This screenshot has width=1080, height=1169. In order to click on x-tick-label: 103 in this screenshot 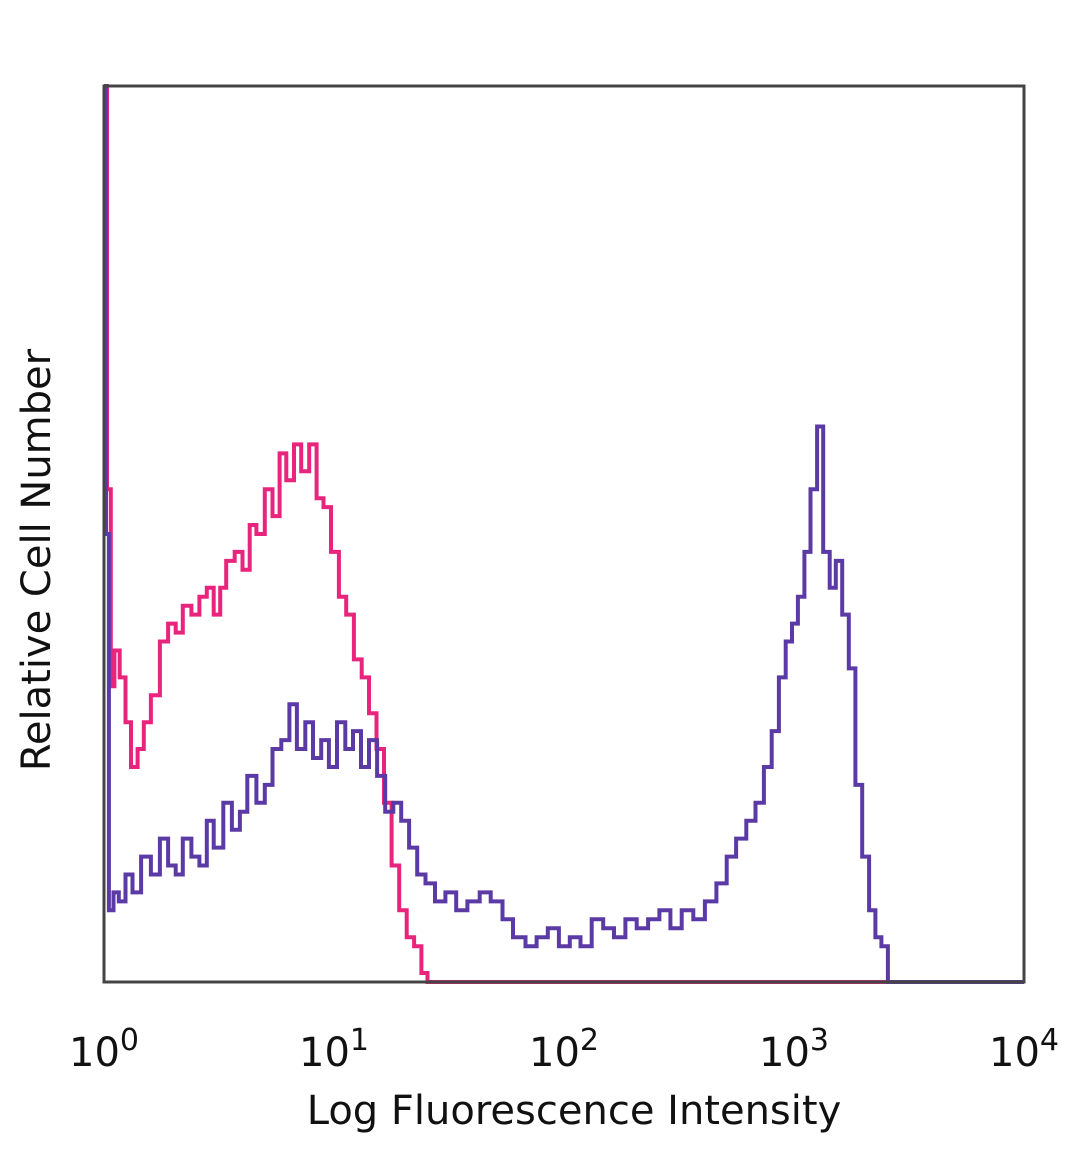, I will do `click(794, 1049)`.